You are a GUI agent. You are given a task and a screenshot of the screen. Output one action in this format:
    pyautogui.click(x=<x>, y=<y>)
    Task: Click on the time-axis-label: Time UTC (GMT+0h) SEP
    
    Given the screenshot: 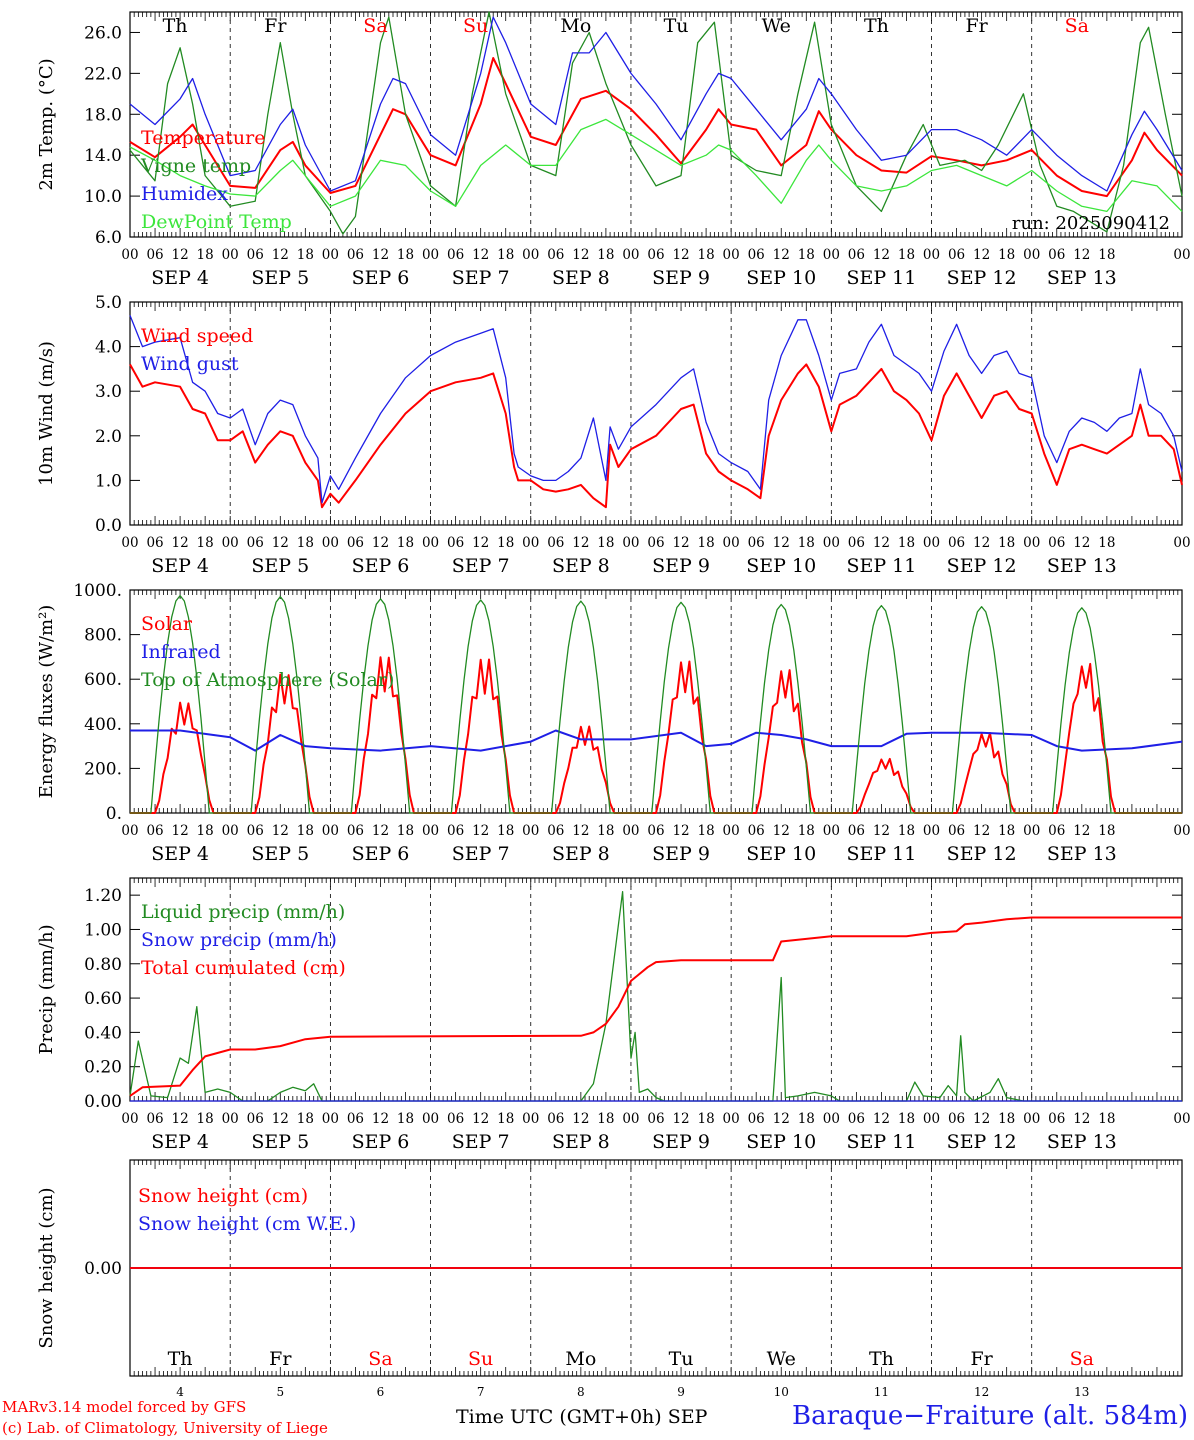 What is the action you would take?
    pyautogui.click(x=581, y=1417)
    